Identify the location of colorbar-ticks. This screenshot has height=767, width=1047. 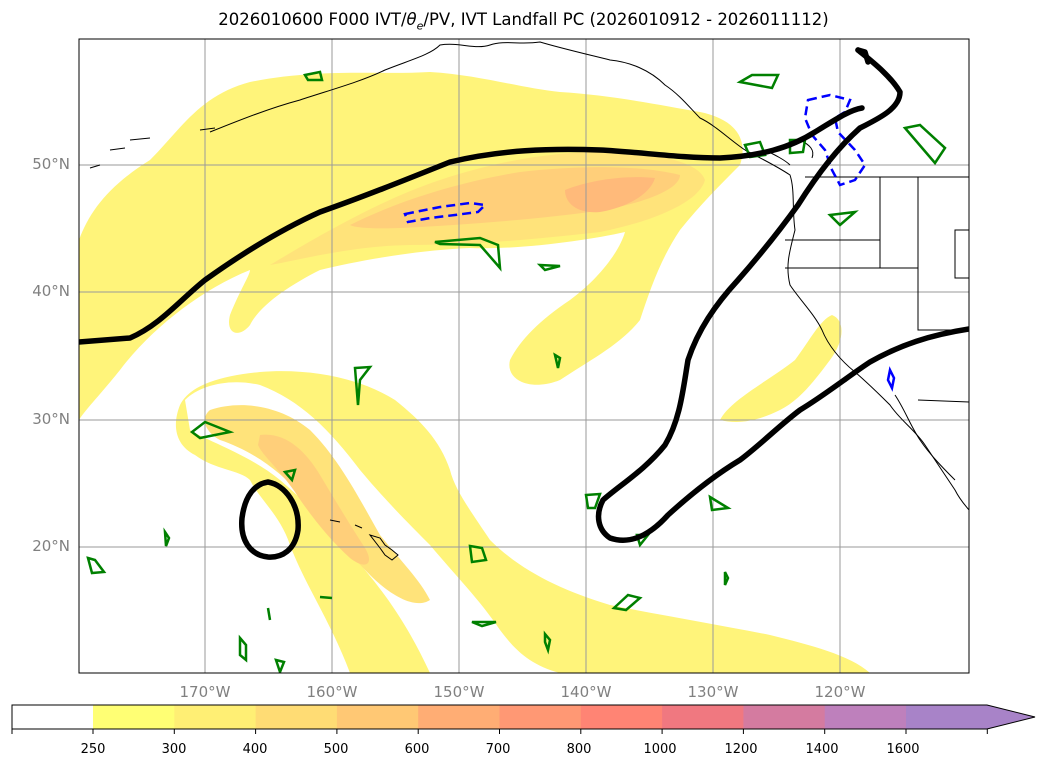
(499, 731).